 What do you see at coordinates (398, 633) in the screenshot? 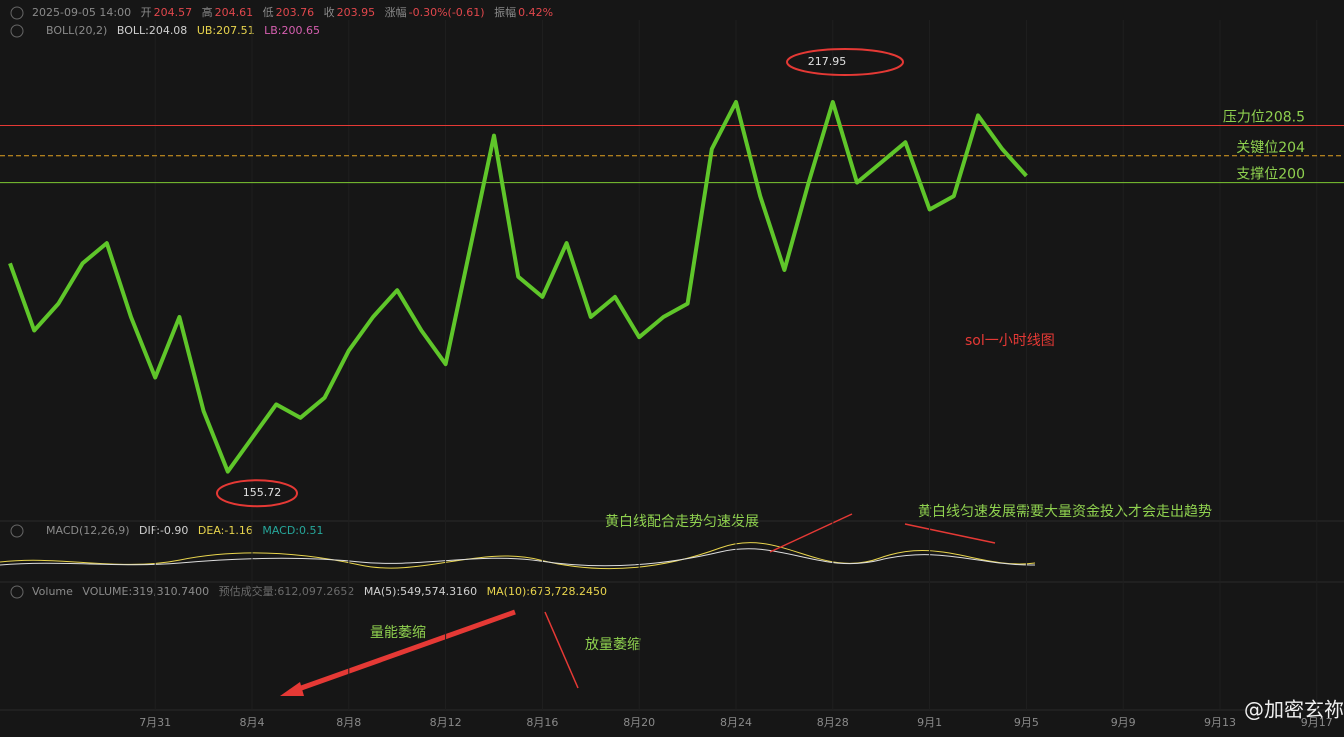
I see `annotation: 量能萎缩` at bounding box center [398, 633].